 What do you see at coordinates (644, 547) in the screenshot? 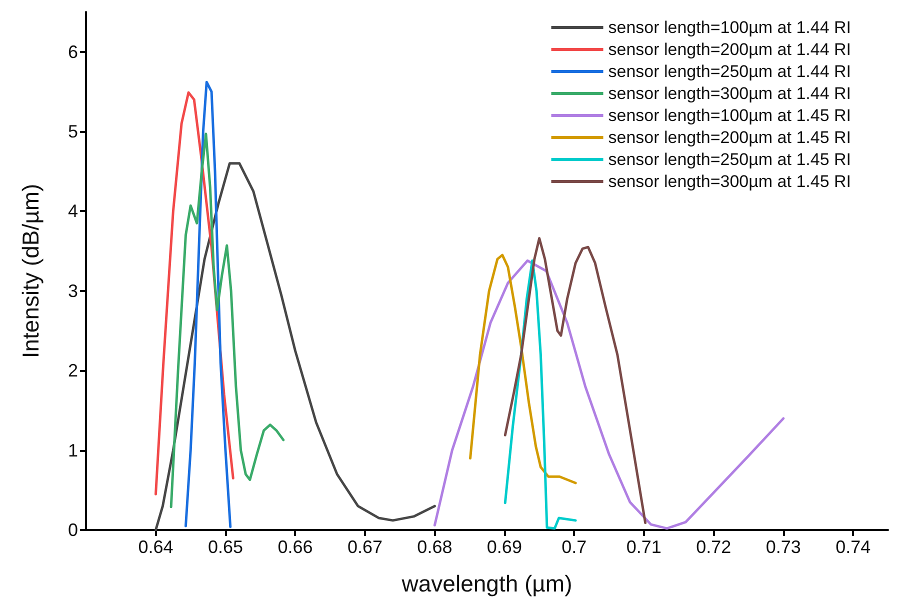
I see `x-tick-label: 0.71` at bounding box center [644, 547].